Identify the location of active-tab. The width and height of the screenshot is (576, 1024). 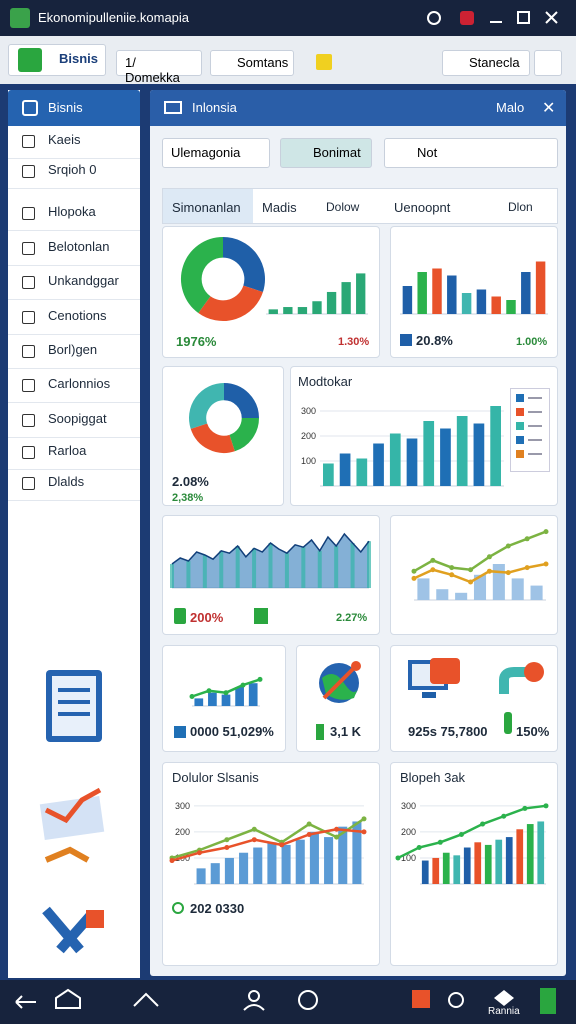
(208, 206).